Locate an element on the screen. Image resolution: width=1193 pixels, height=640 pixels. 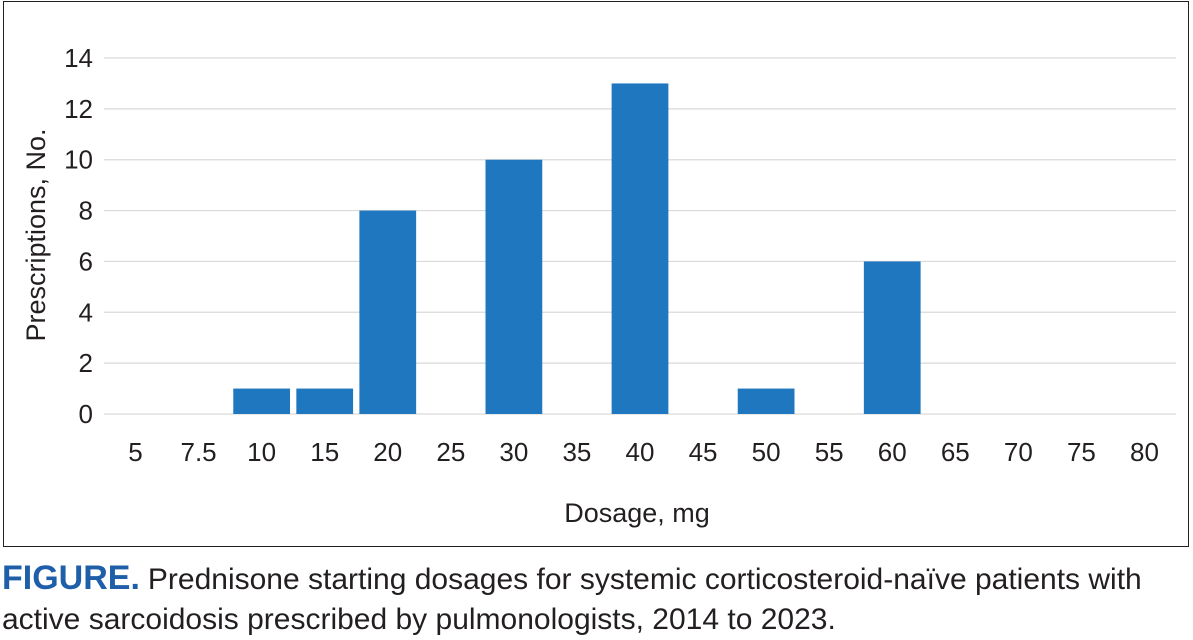
y-tick-label: 8 is located at coordinates (86, 211).